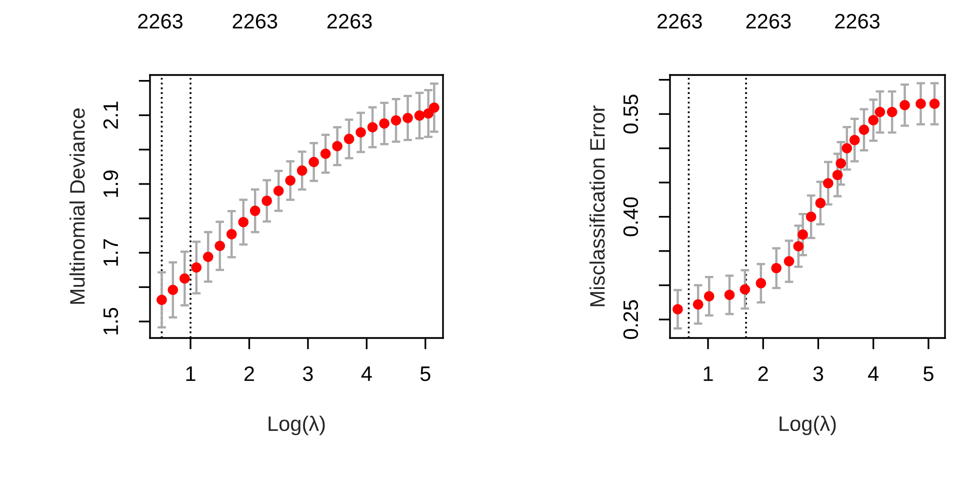 The width and height of the screenshot is (956, 482). What do you see at coordinates (110, 183) in the screenshot?
I see `y-tick-label: 1.9` at bounding box center [110, 183].